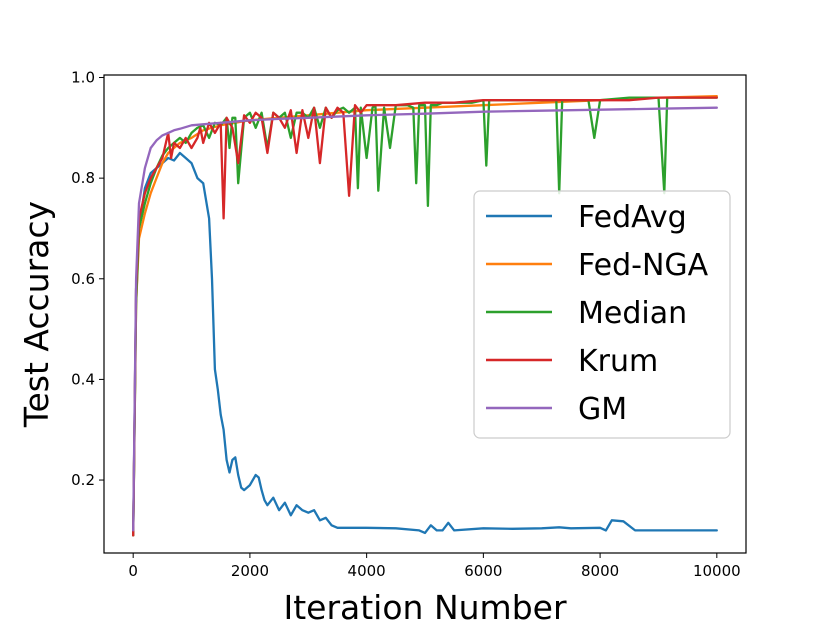 The image size is (830, 623). Describe the element at coordinates (600, 571) in the screenshot. I see `x-tick-label: 8000` at that location.